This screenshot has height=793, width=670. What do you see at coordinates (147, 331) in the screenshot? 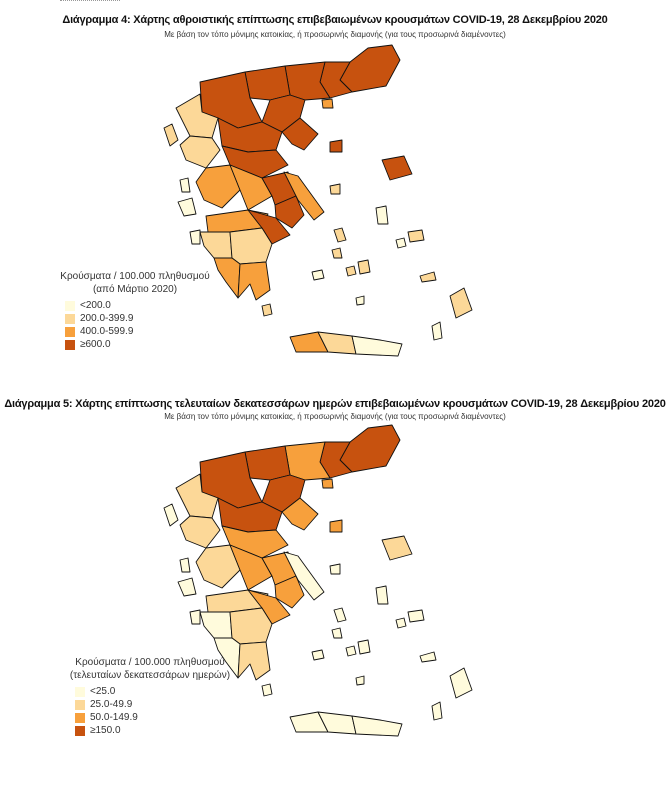
I see `legend-item: 400.0-599.9` at bounding box center [147, 331].